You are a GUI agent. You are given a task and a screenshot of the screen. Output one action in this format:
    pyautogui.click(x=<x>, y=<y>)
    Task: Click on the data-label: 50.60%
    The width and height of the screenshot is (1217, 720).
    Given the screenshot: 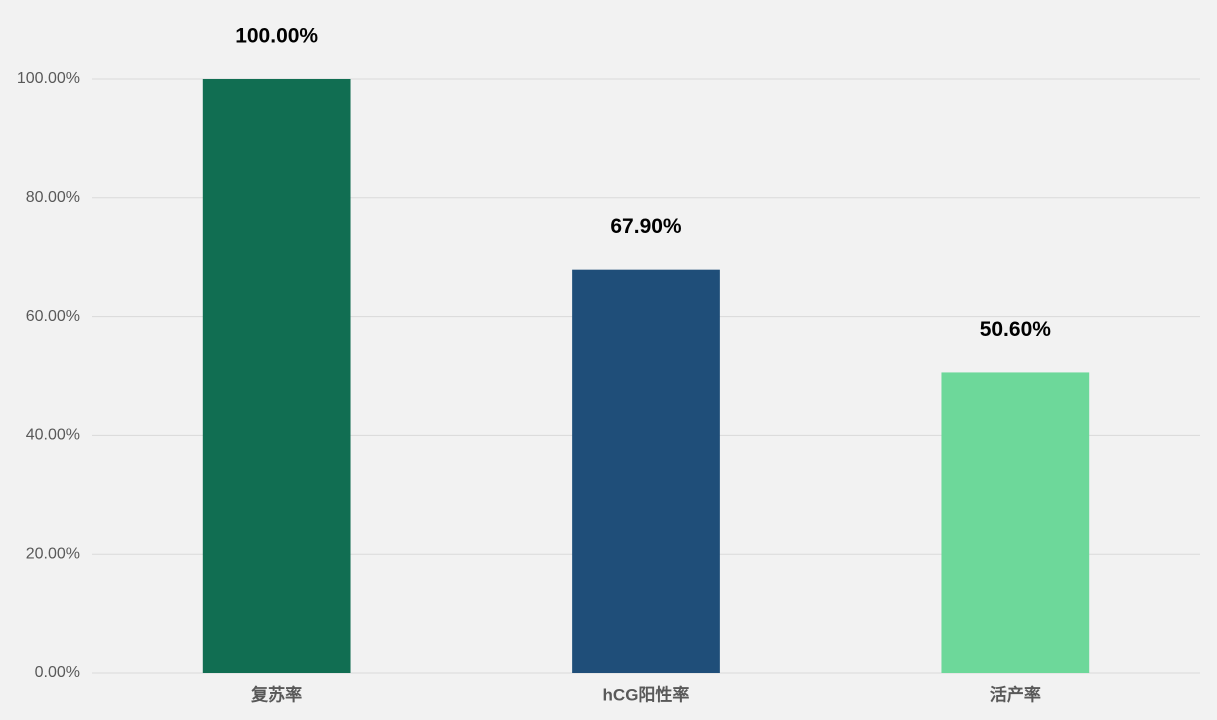 What is the action you would take?
    pyautogui.click(x=1016, y=329)
    